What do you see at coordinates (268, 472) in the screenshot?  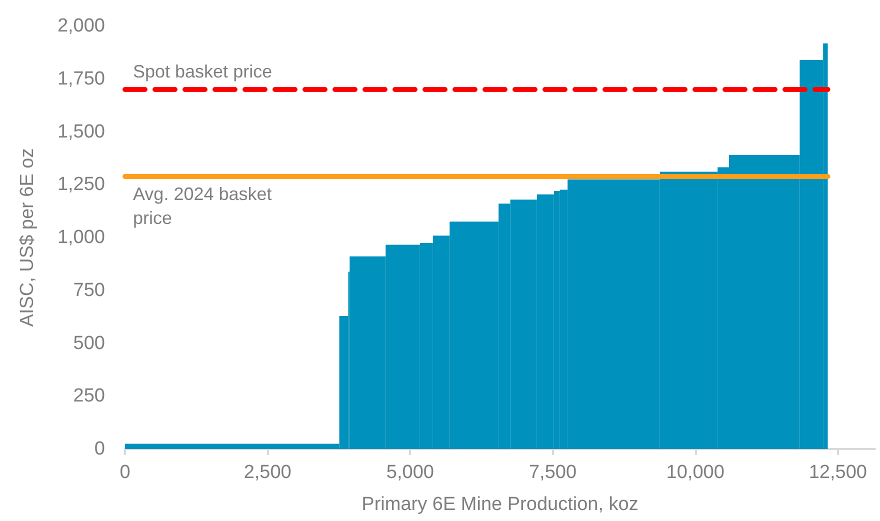 I see `x-tick-label: 2,500` at bounding box center [268, 472].